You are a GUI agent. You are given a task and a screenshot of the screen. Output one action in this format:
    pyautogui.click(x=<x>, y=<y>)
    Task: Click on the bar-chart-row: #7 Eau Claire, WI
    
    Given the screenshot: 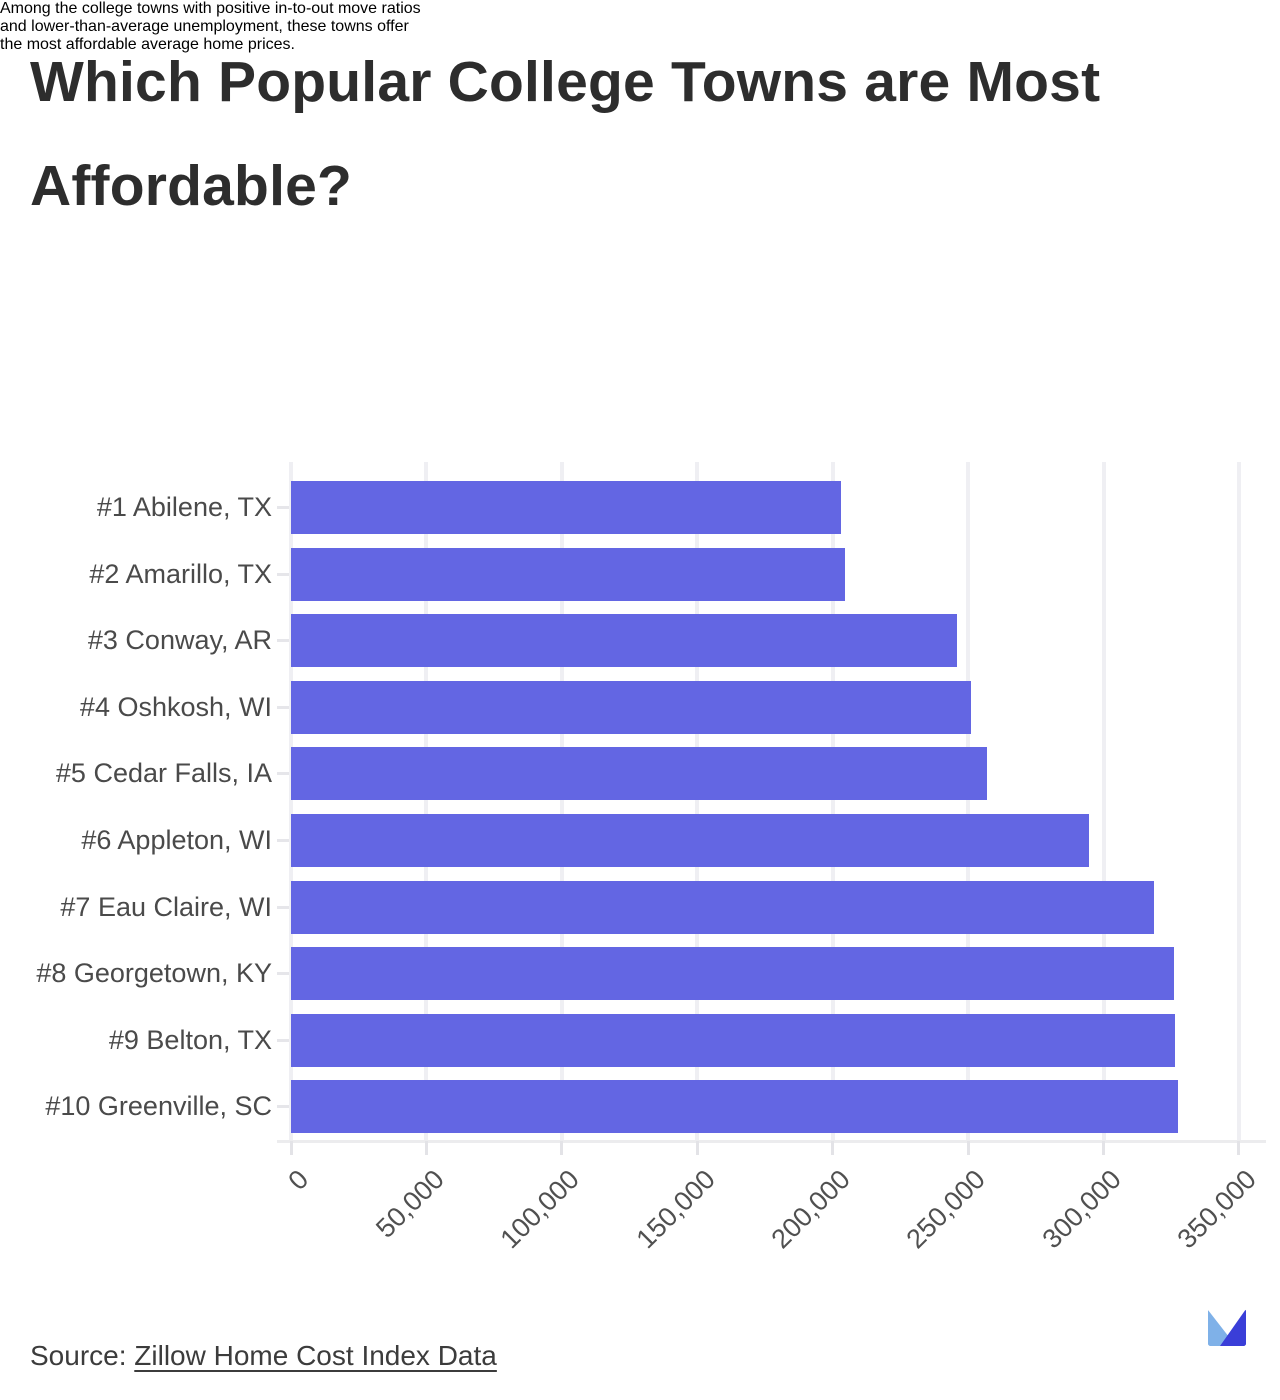 What is the action you would take?
    pyautogui.click(x=633, y=907)
    